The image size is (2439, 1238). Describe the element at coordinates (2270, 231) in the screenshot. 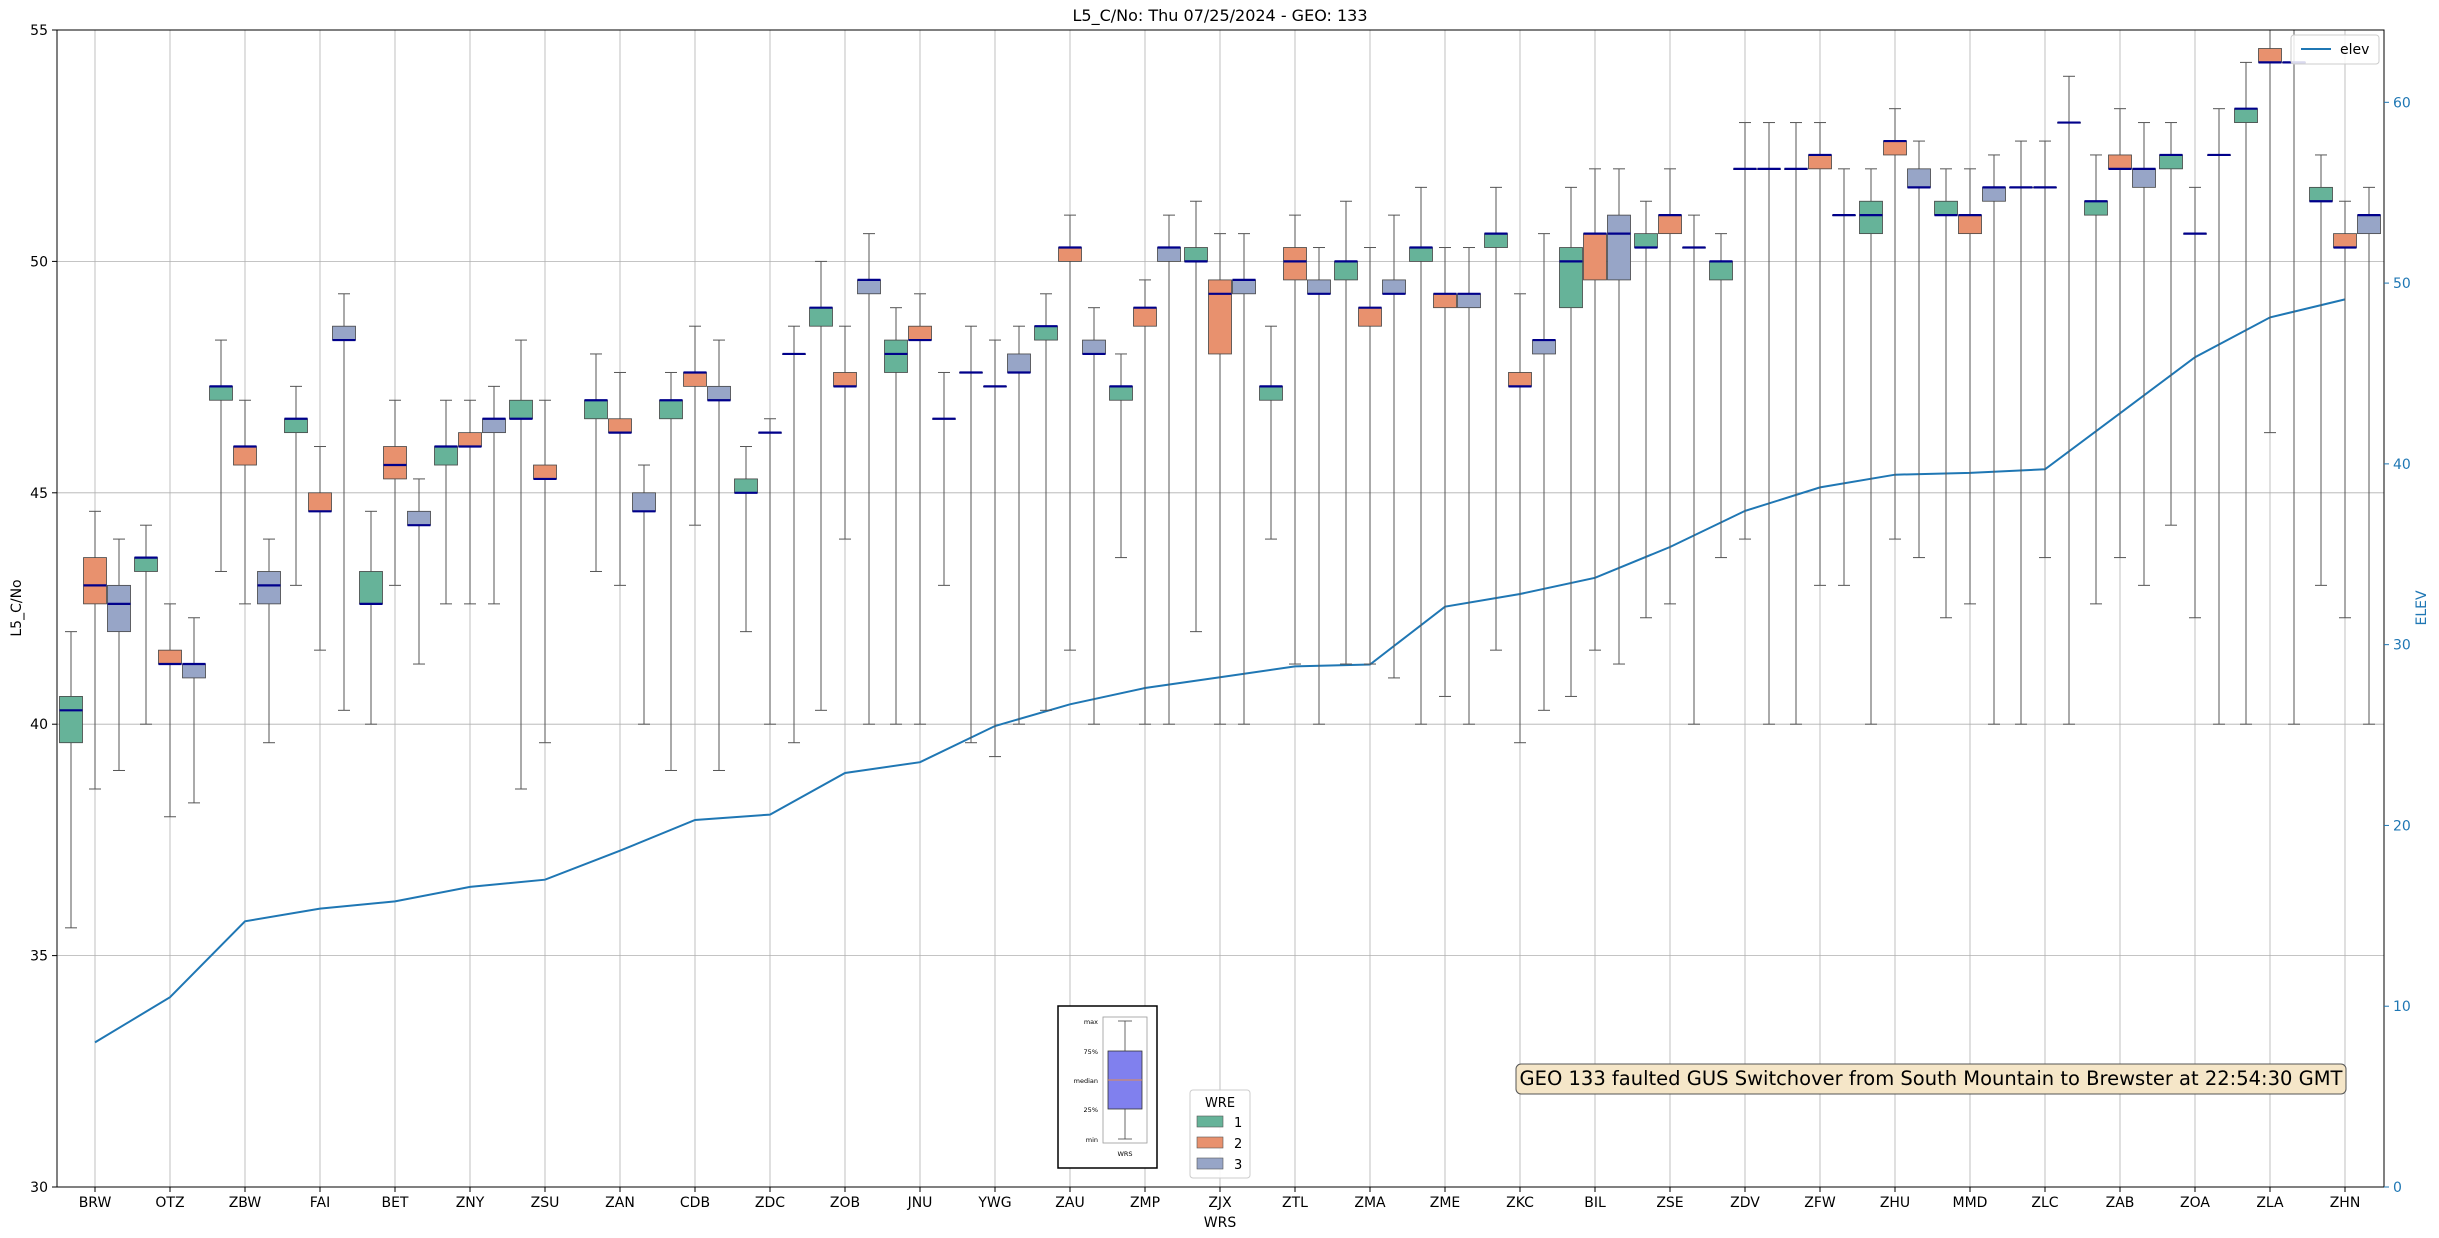

I see `box-wre2-zla` at that location.